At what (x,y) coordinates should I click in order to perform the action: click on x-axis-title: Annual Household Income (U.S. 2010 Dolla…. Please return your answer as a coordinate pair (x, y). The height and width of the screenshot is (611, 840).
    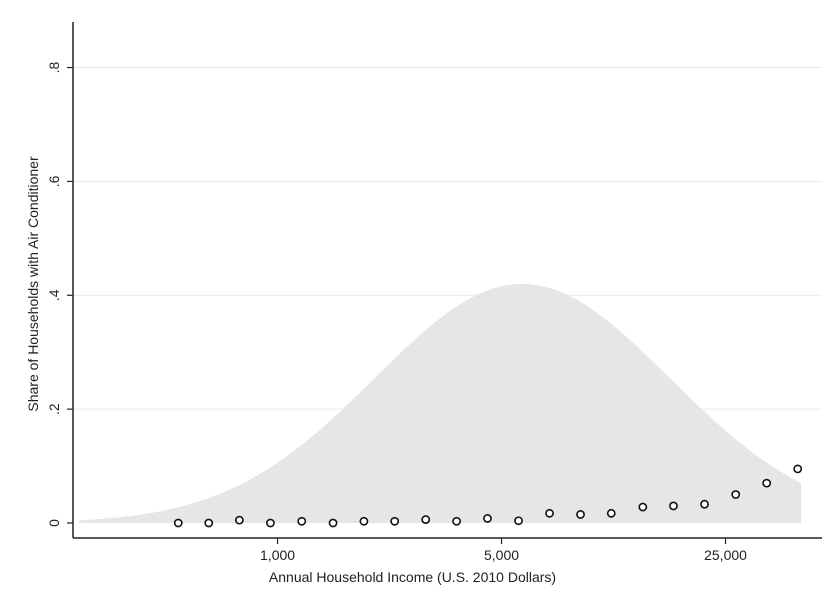
    Looking at the image, I should click on (412, 577).